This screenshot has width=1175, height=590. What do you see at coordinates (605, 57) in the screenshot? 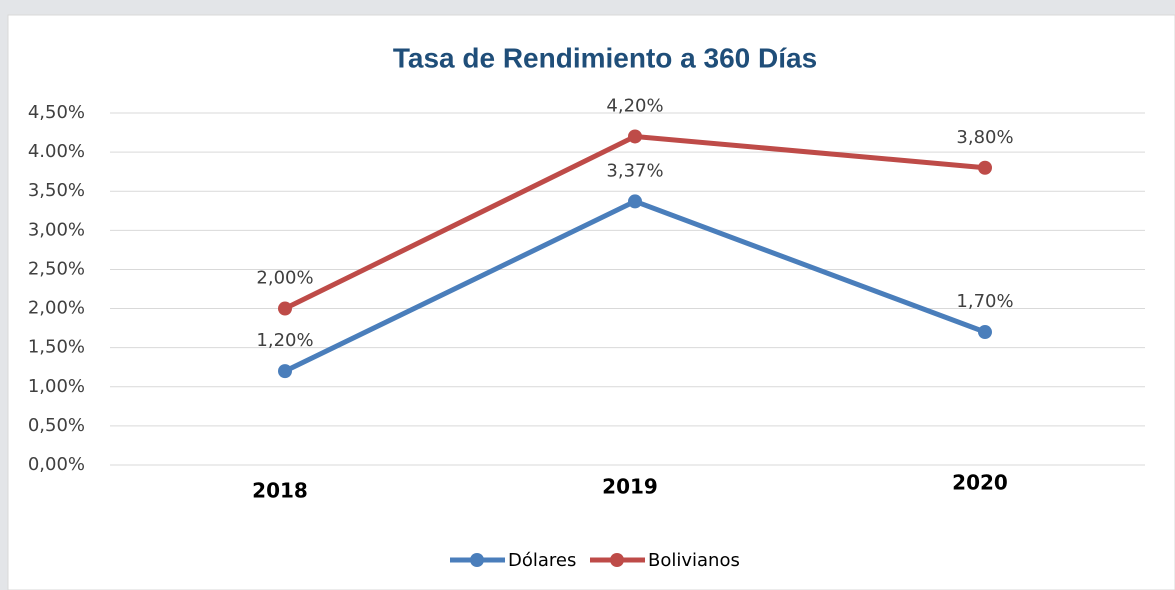
I see `chart-title: Tasa de Rendimiento a 360 Días` at bounding box center [605, 57].